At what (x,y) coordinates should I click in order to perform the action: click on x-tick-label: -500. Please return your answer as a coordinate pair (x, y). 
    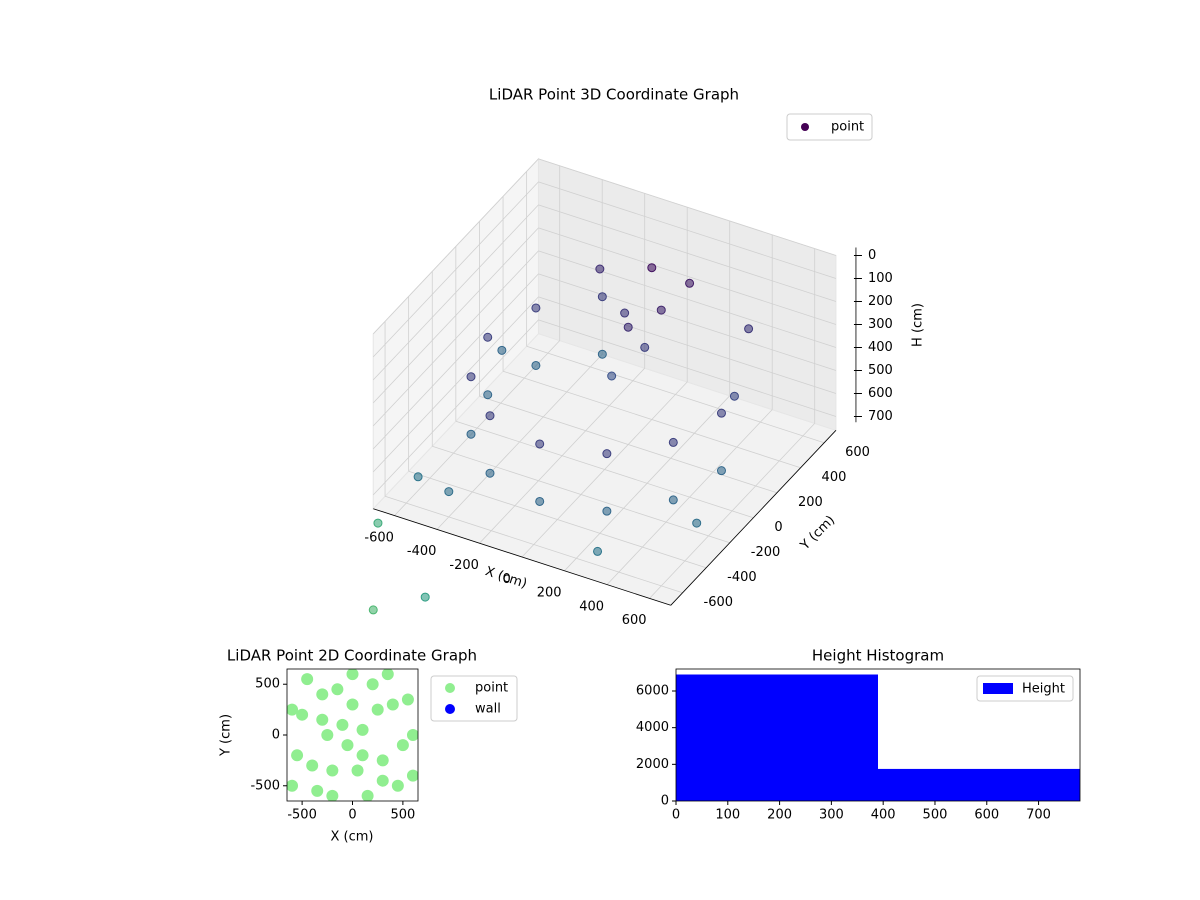
    Looking at the image, I should click on (302, 815).